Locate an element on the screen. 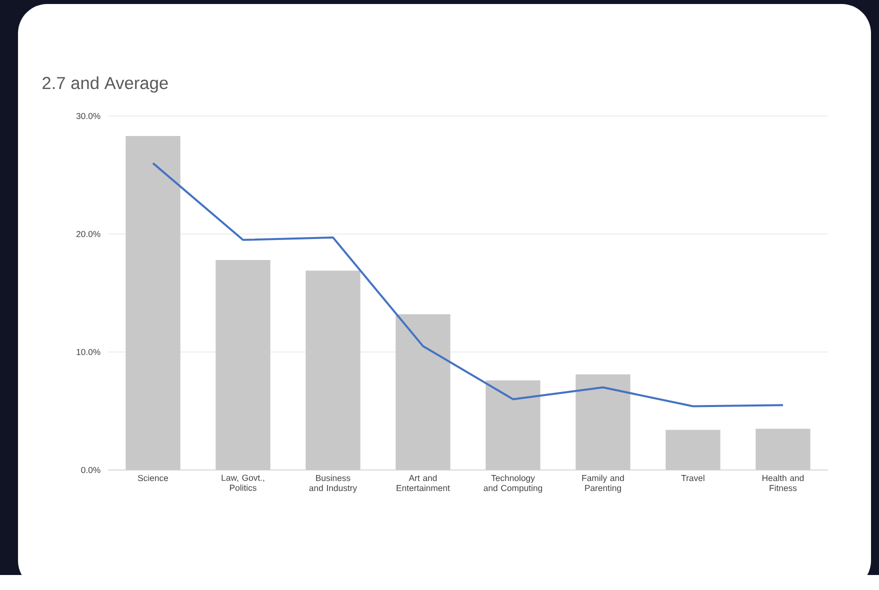 The width and height of the screenshot is (879, 590). x-tick-label: Health and Fitness is located at coordinates (783, 483).